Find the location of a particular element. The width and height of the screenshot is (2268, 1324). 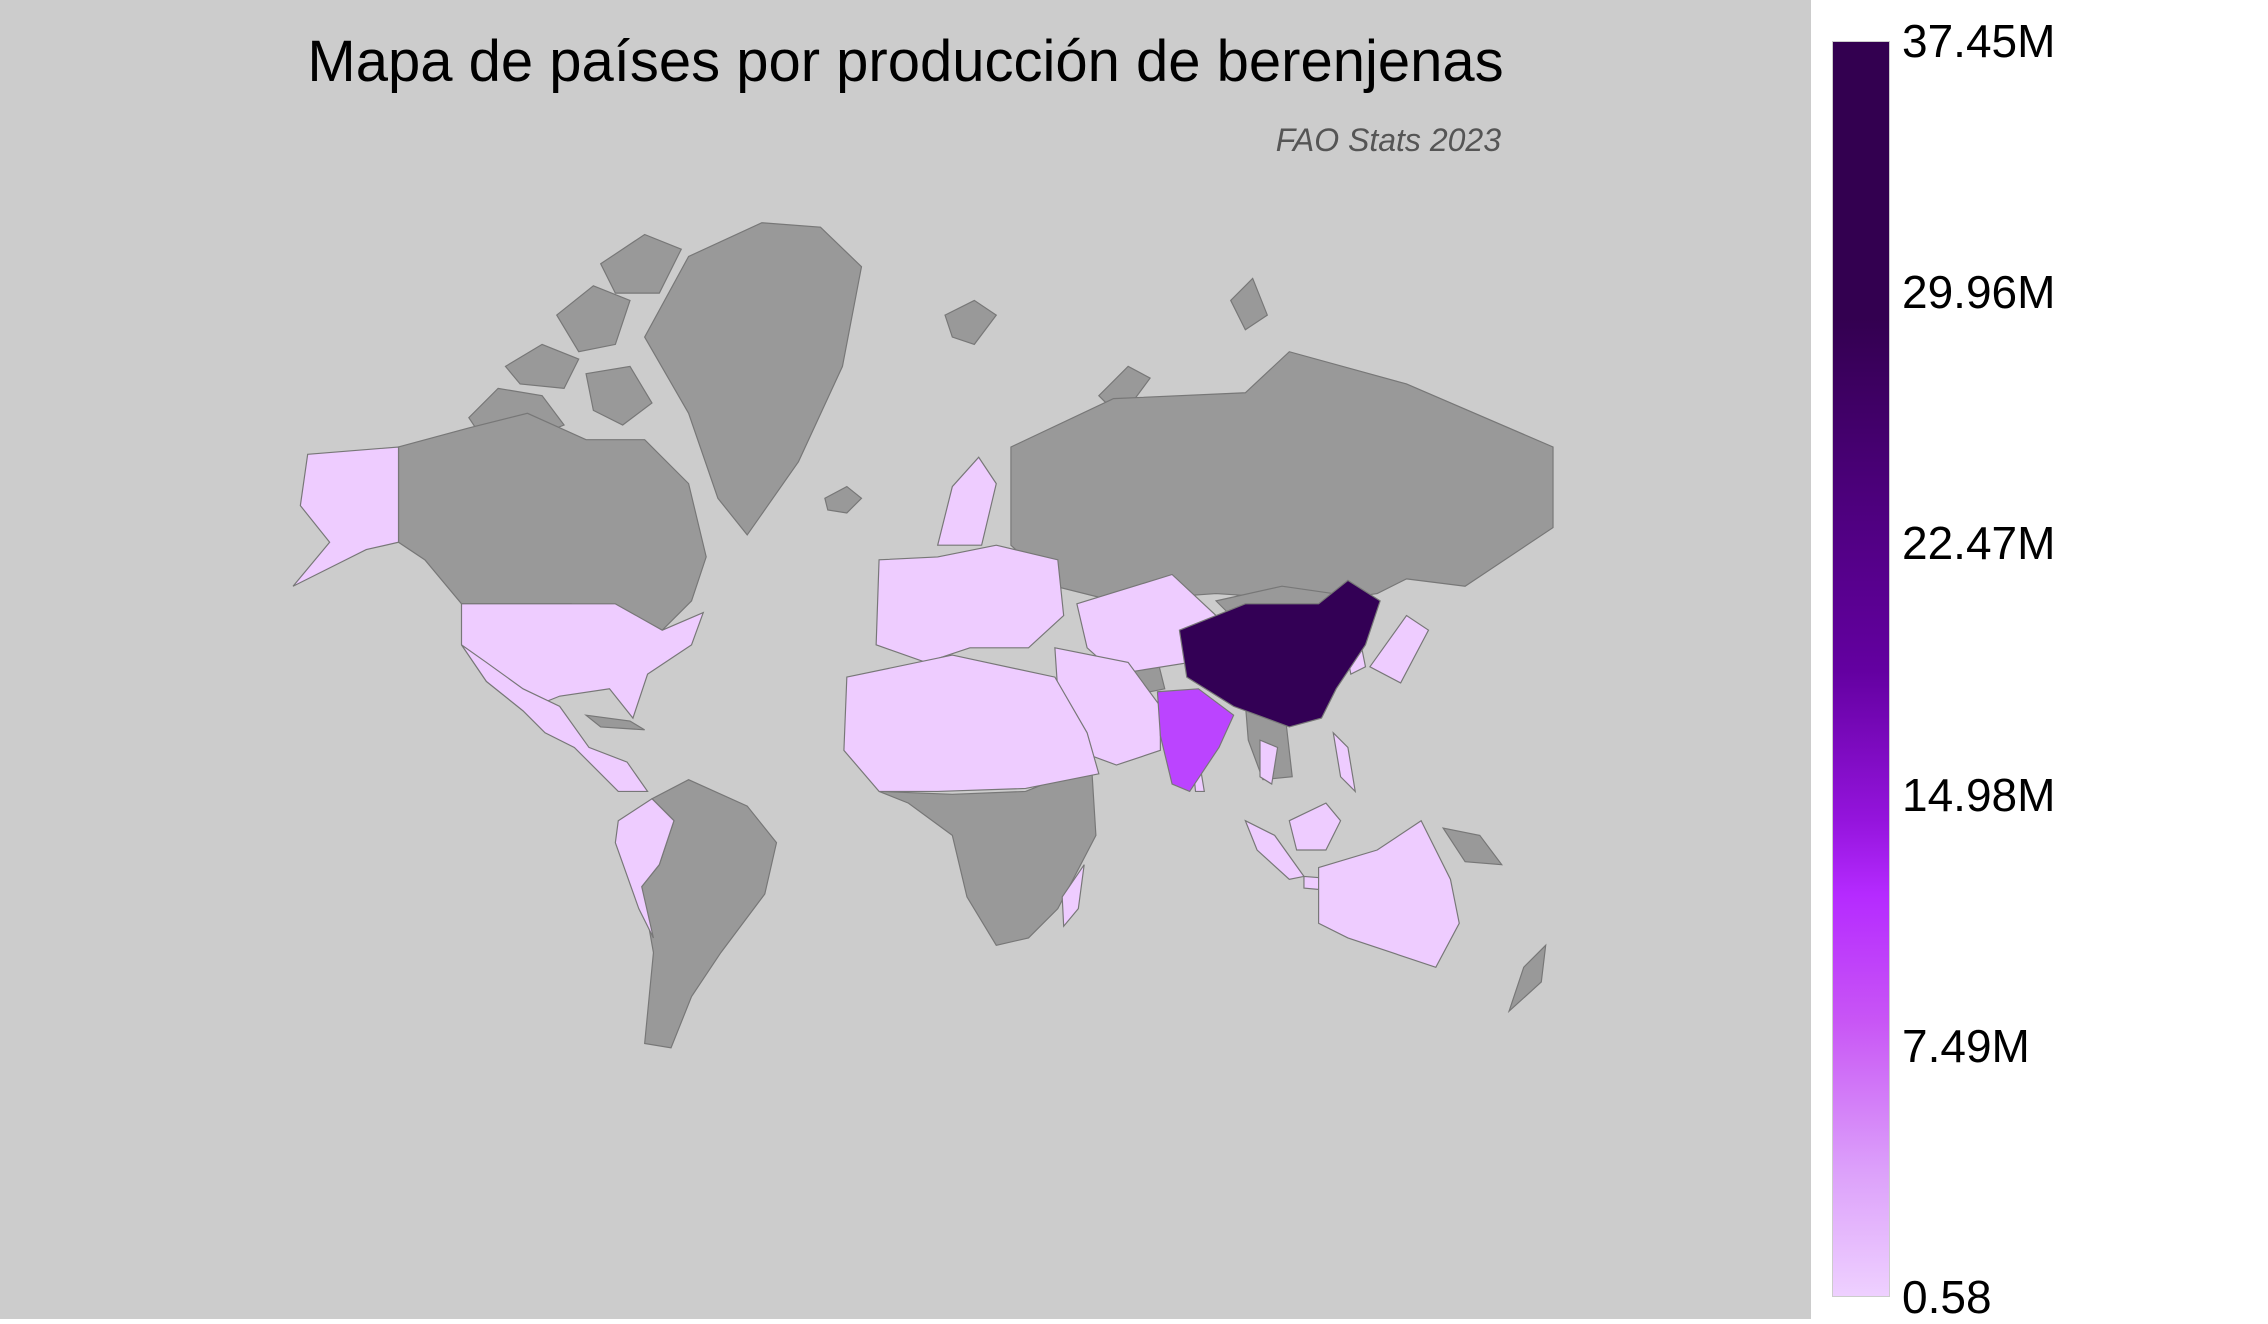

papua-new-guinea is located at coordinates (1472, 846).